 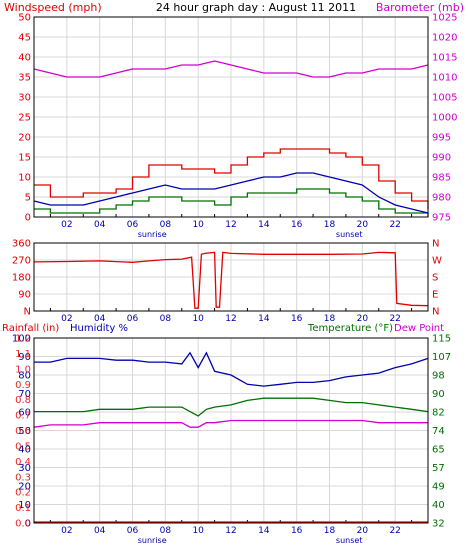 I want to click on temp-y-tick-label: 49, so click(x=438, y=487).